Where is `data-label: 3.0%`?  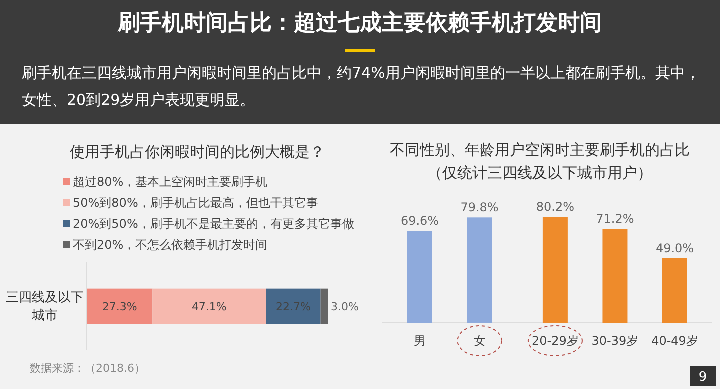 data-label: 3.0% is located at coordinates (345, 307).